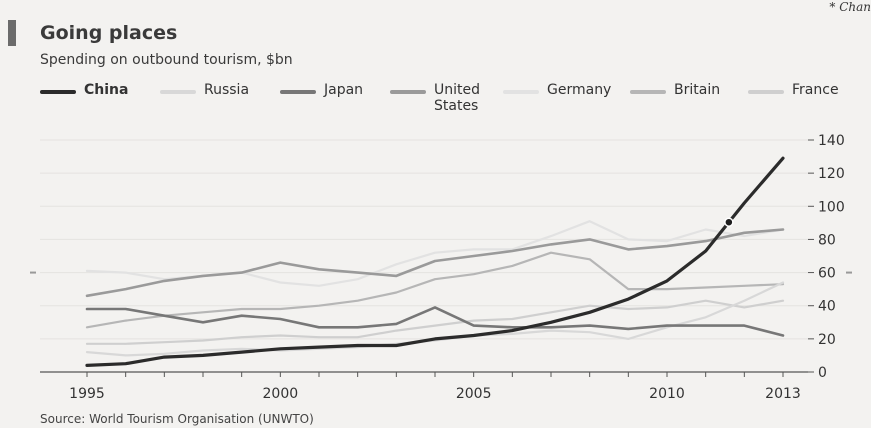 This screenshot has height=428, width=871. What do you see at coordinates (783, 229) in the screenshot?
I see `data-point-united-states-2013` at bounding box center [783, 229].